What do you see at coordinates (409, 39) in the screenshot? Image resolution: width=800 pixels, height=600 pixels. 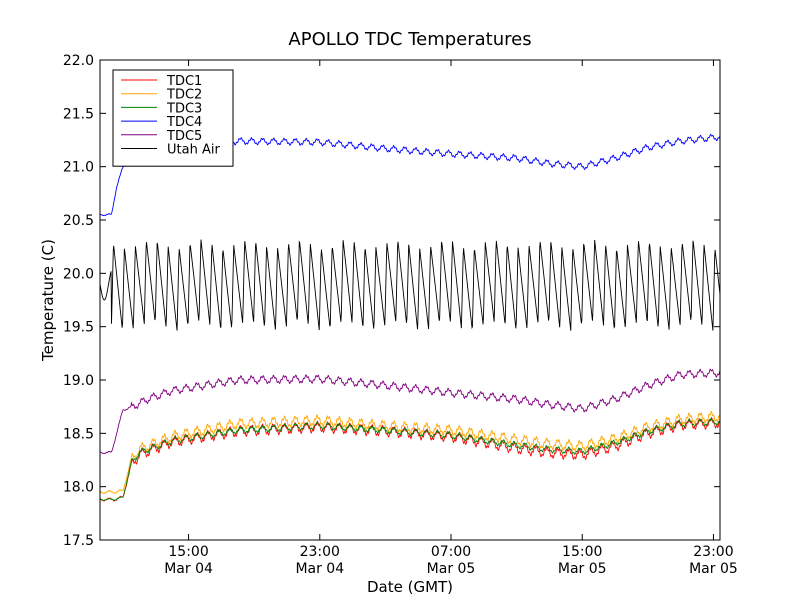 I see `chart-title: APOLLO TDC Temperatures` at bounding box center [409, 39].